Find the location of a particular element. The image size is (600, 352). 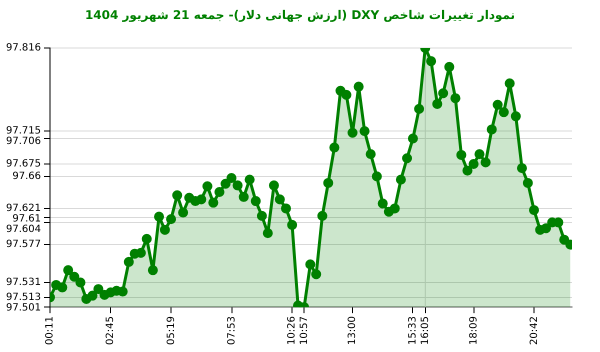

y-tick-label: 97.531 is located at coordinates (23, 282).